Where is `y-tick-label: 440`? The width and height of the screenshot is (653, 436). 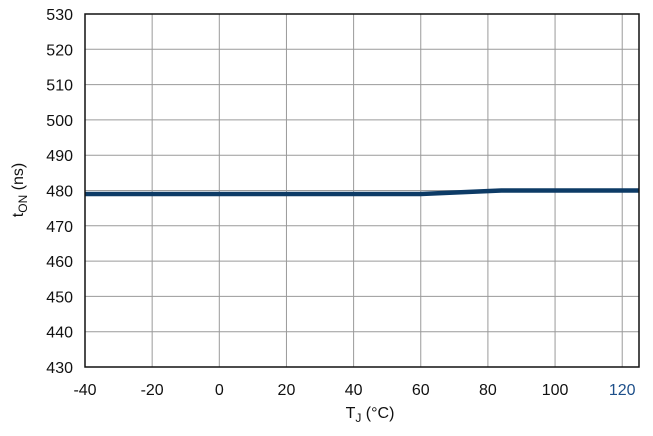
y-tick-label: 440 is located at coordinates (59, 333).